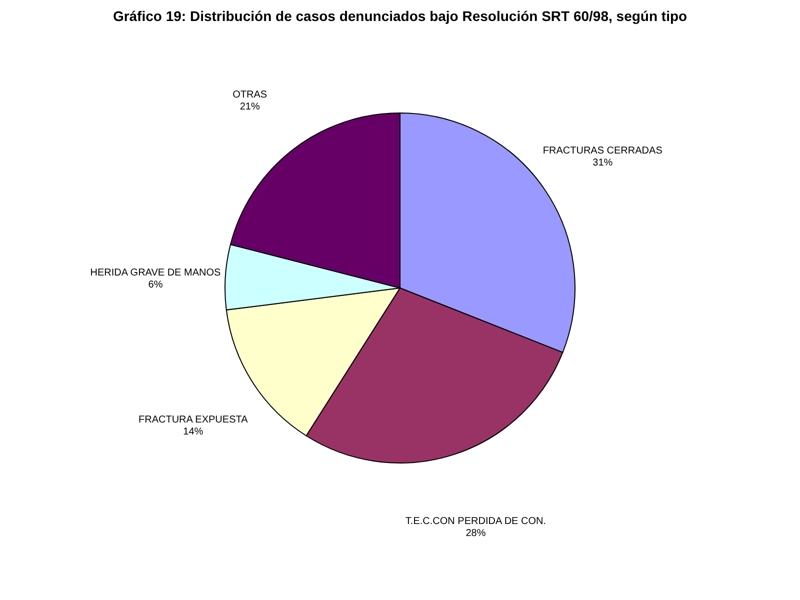 This screenshot has height=600, width=800. Describe the element at coordinates (476, 534) in the screenshot. I see `data-label: 28%` at that location.